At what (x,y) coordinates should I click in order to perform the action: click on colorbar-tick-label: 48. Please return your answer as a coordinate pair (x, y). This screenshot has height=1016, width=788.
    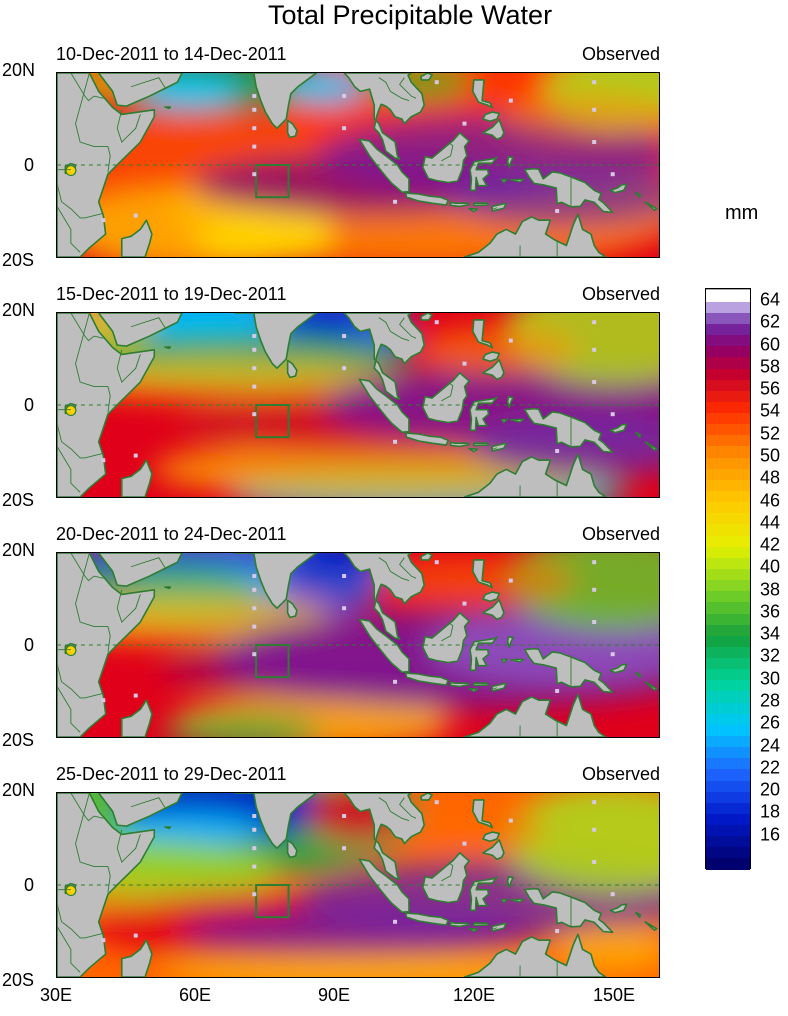
    Looking at the image, I should click on (770, 477).